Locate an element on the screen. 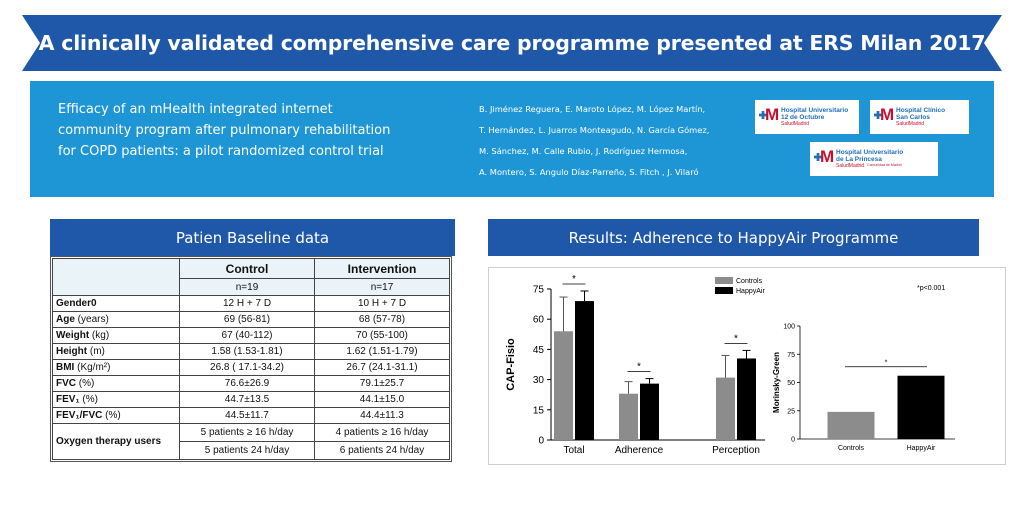 The width and height of the screenshot is (1024, 523). row-label: Gender0 is located at coordinates (116, 303).